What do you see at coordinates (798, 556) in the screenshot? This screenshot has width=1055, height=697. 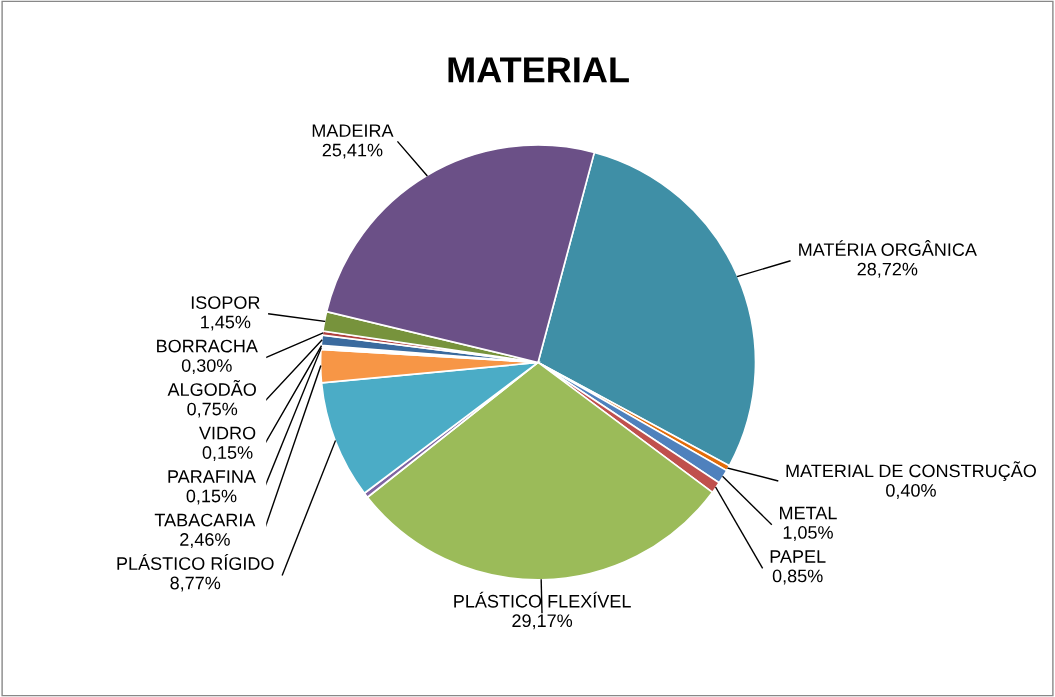 I see `slice-label: PAPEL` at bounding box center [798, 556].